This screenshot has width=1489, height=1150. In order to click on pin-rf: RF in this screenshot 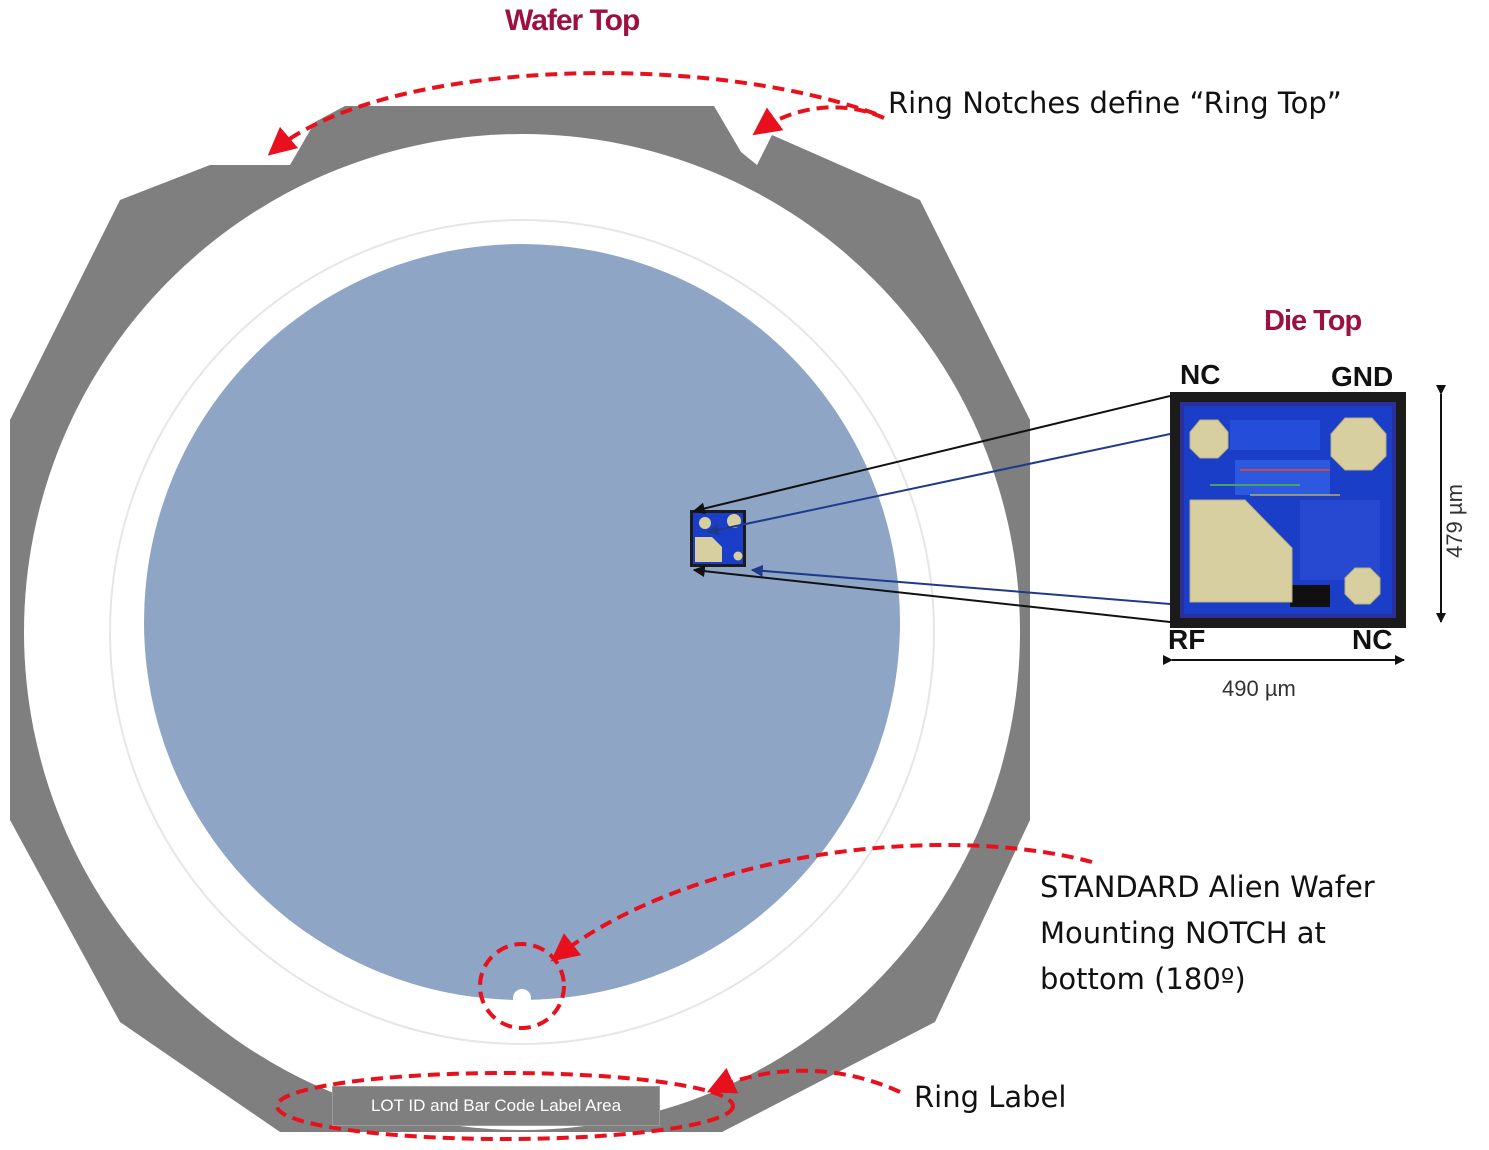, I will do `click(1187, 639)`.